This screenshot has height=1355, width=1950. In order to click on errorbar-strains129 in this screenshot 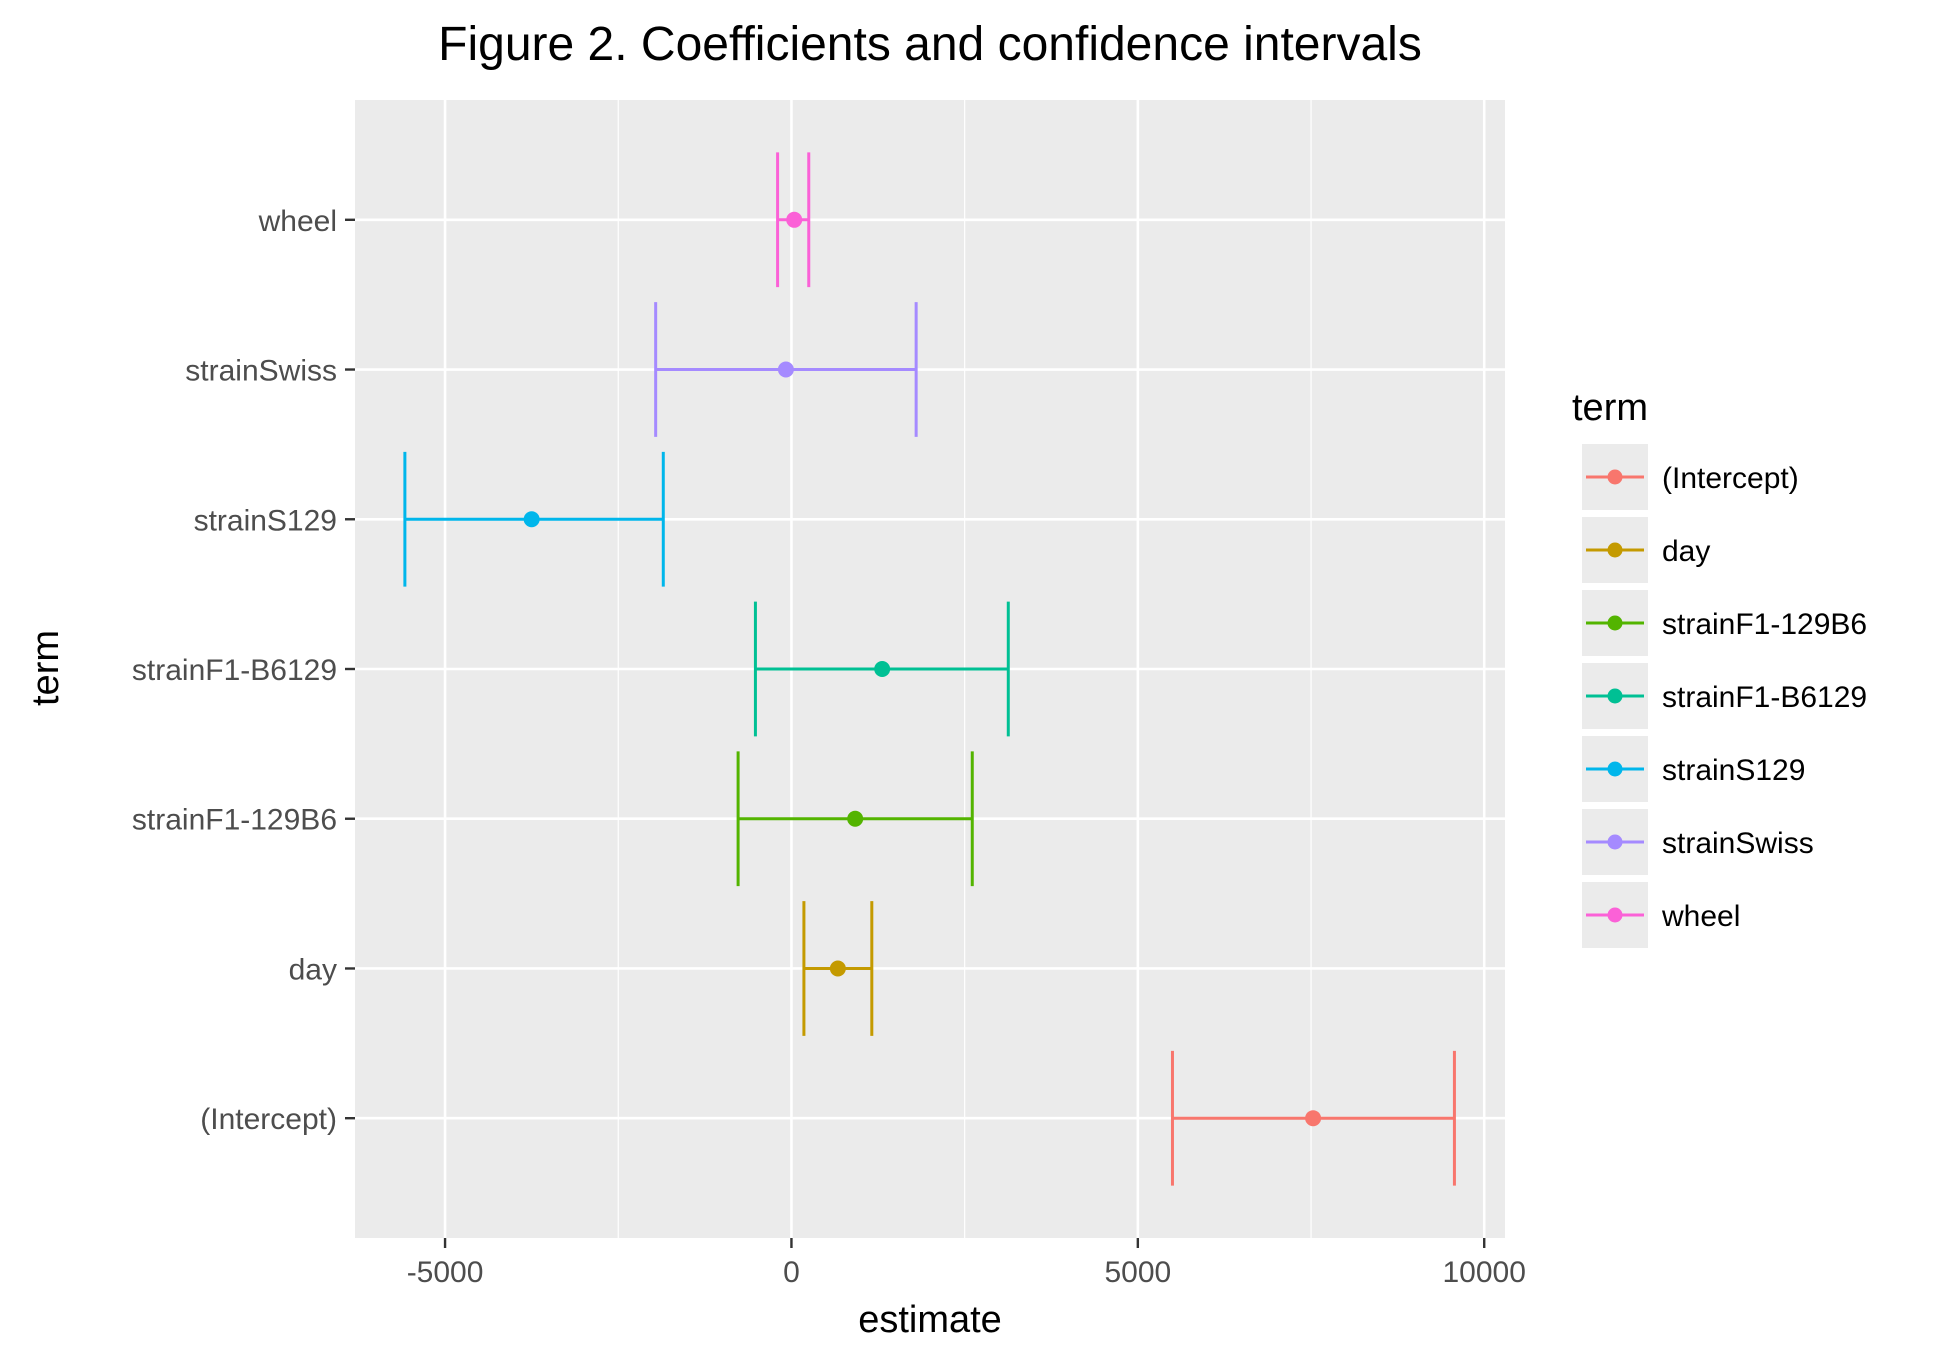, I will do `click(534, 519)`.